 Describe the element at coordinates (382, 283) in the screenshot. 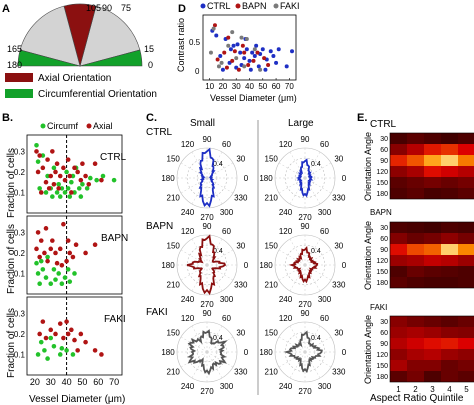

I see `e-ytick-bapn: 180` at that location.